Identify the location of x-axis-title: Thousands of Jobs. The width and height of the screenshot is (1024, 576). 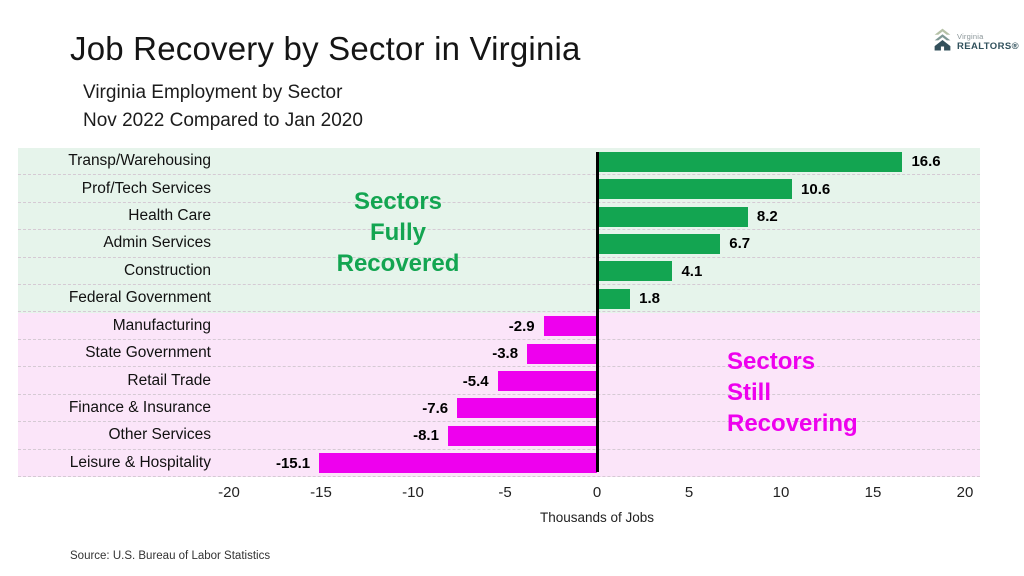
(597, 517).